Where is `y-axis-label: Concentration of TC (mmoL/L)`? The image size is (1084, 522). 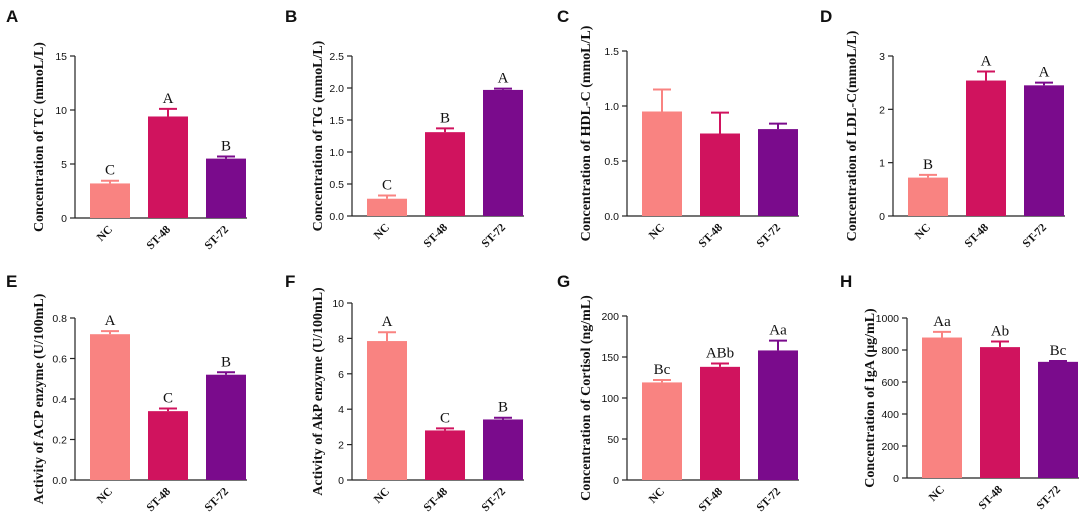
y-axis-label: Concentration of TC (mmoL/L) is located at coordinates (39, 137).